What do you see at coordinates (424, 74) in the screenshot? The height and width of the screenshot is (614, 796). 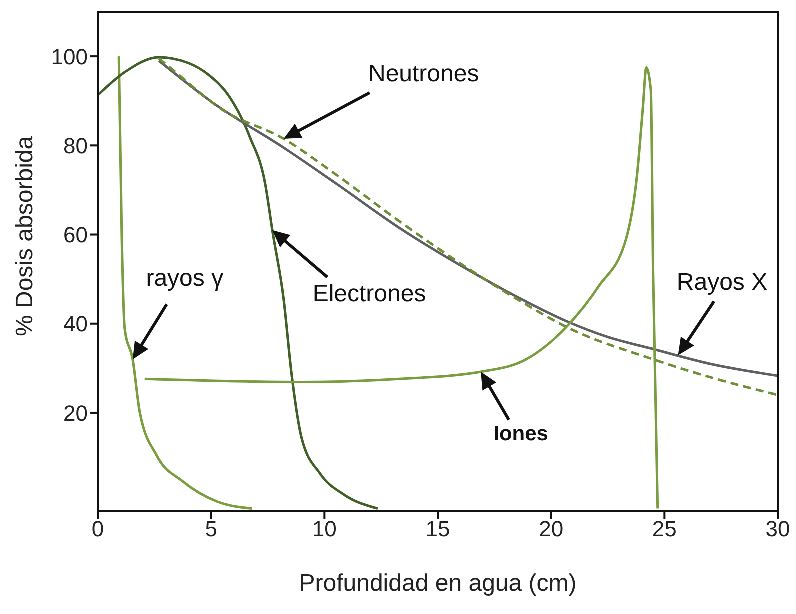 I see `annotation: Neutrones` at bounding box center [424, 74].